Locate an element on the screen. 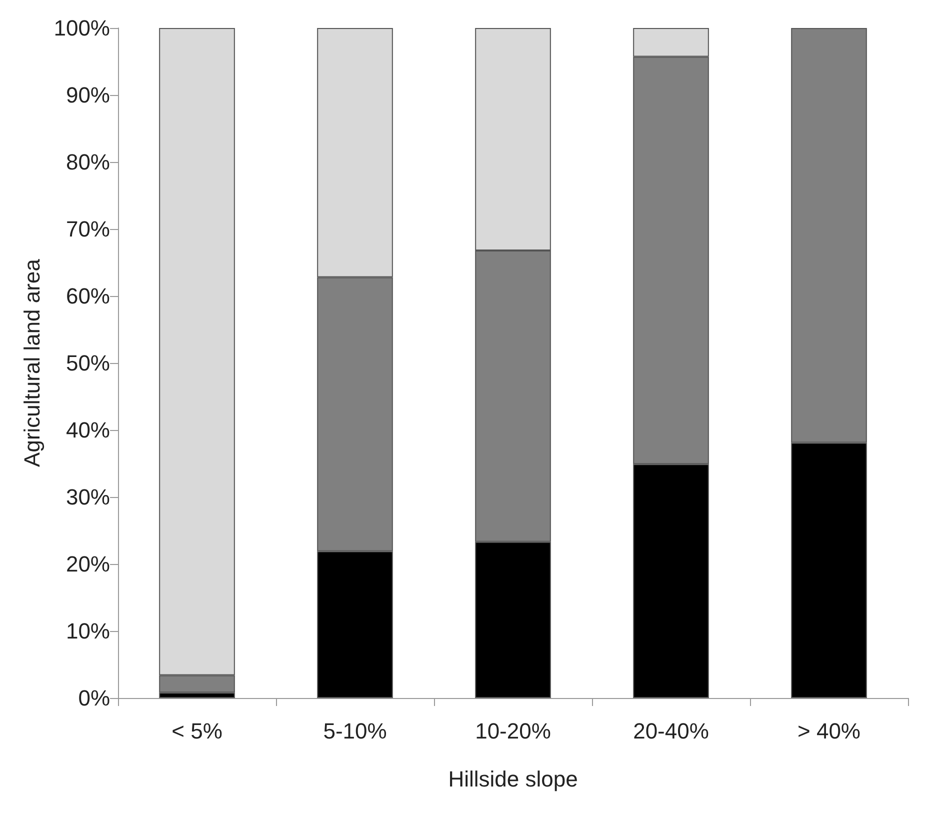  y-tick-label: 30% is located at coordinates (88, 497).